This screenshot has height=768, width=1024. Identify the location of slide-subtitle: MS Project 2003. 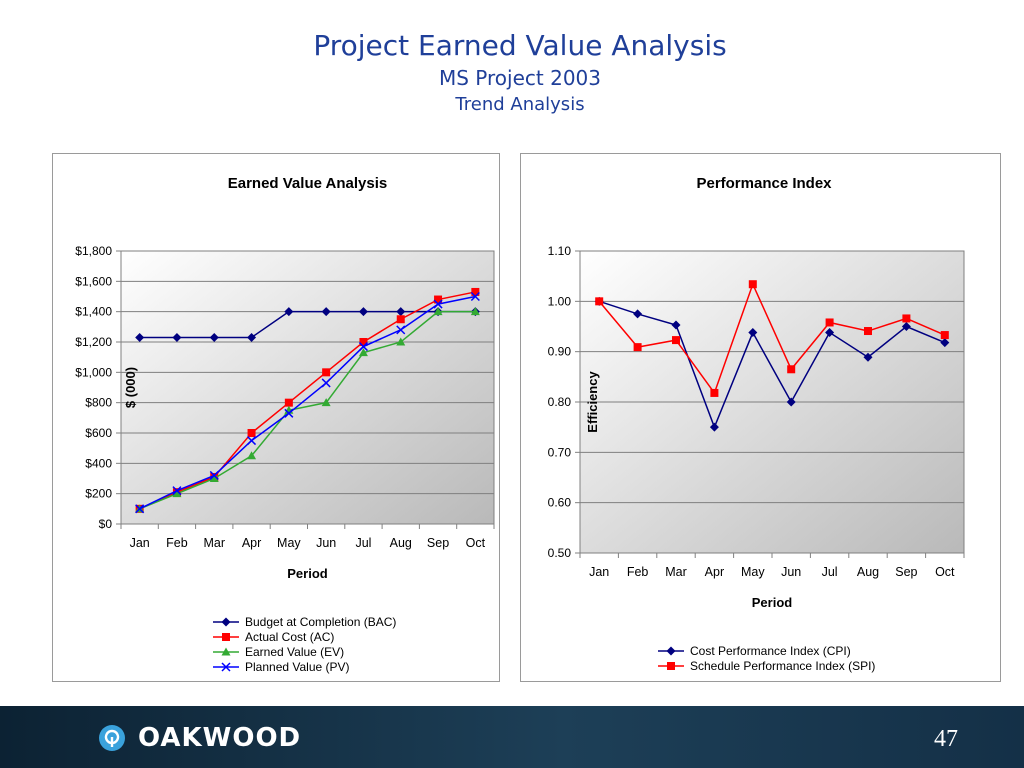
(520, 78).